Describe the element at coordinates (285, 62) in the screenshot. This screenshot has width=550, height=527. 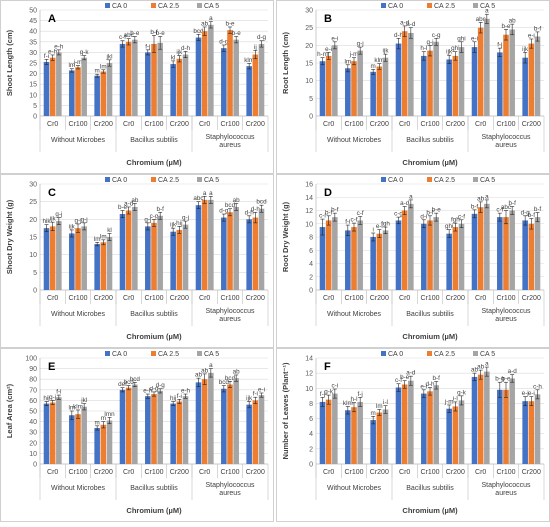
I see `y-axis-title: Root Length (cm)` at that location.